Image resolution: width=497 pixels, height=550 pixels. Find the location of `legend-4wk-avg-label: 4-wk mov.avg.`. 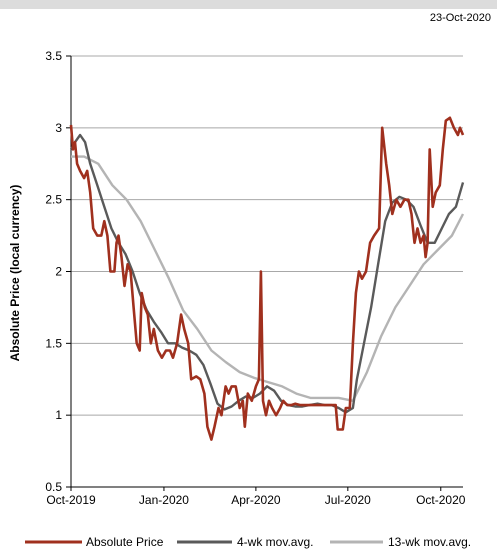

legend-4wk-avg-label: 4-wk mov.avg. is located at coordinates (275, 542).